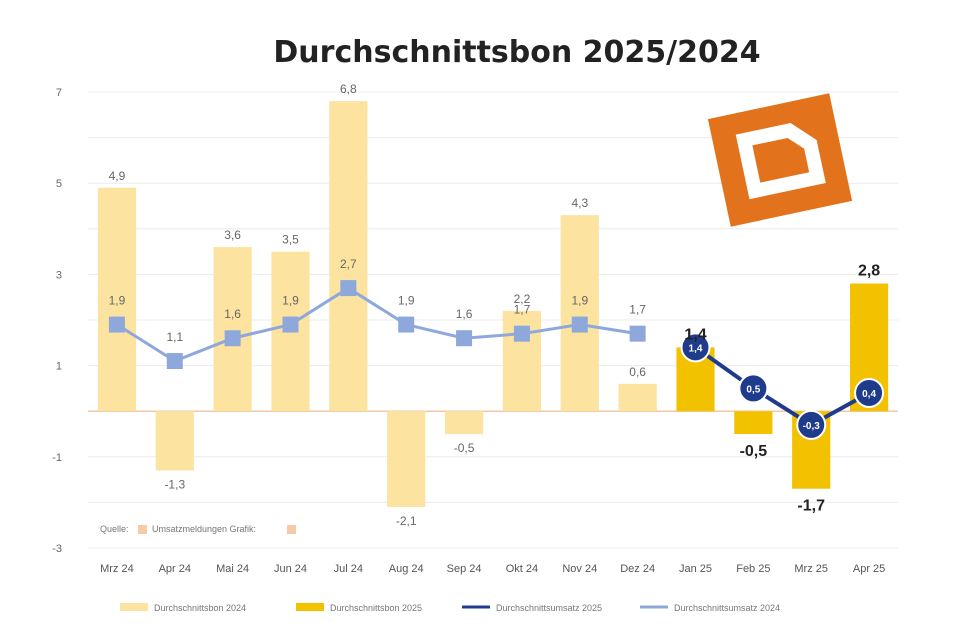  What do you see at coordinates (117, 569) in the screenshot?
I see `x-tick-label: Mrz 24` at bounding box center [117, 569].